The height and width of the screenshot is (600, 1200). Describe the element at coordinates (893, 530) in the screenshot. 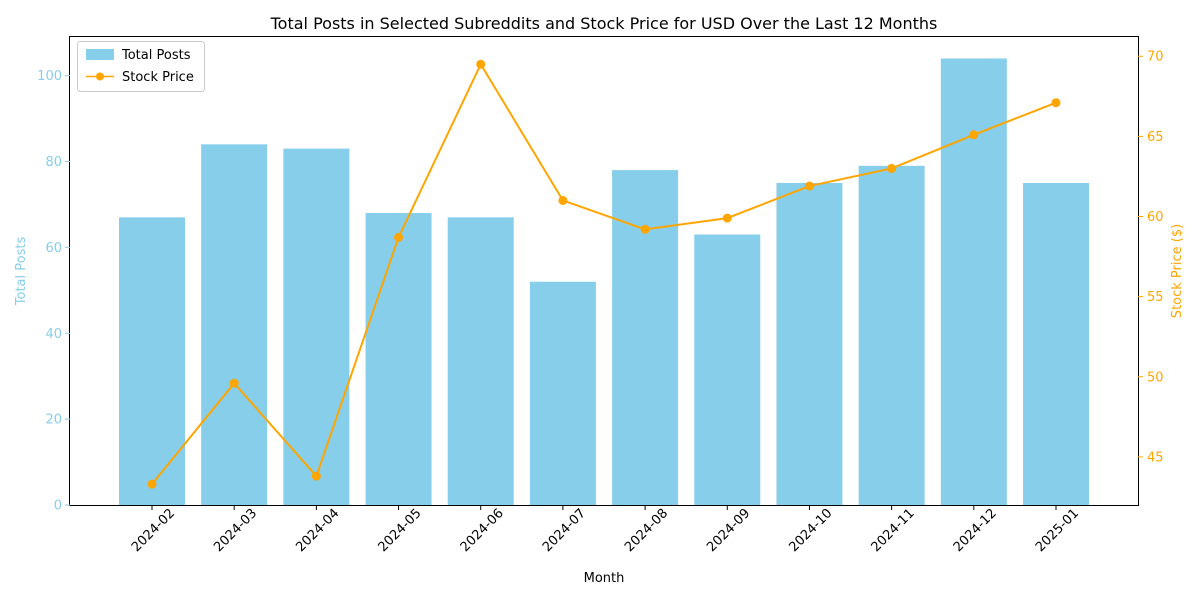

I see `x-tick-label-2024-11: 2024-11` at that location.